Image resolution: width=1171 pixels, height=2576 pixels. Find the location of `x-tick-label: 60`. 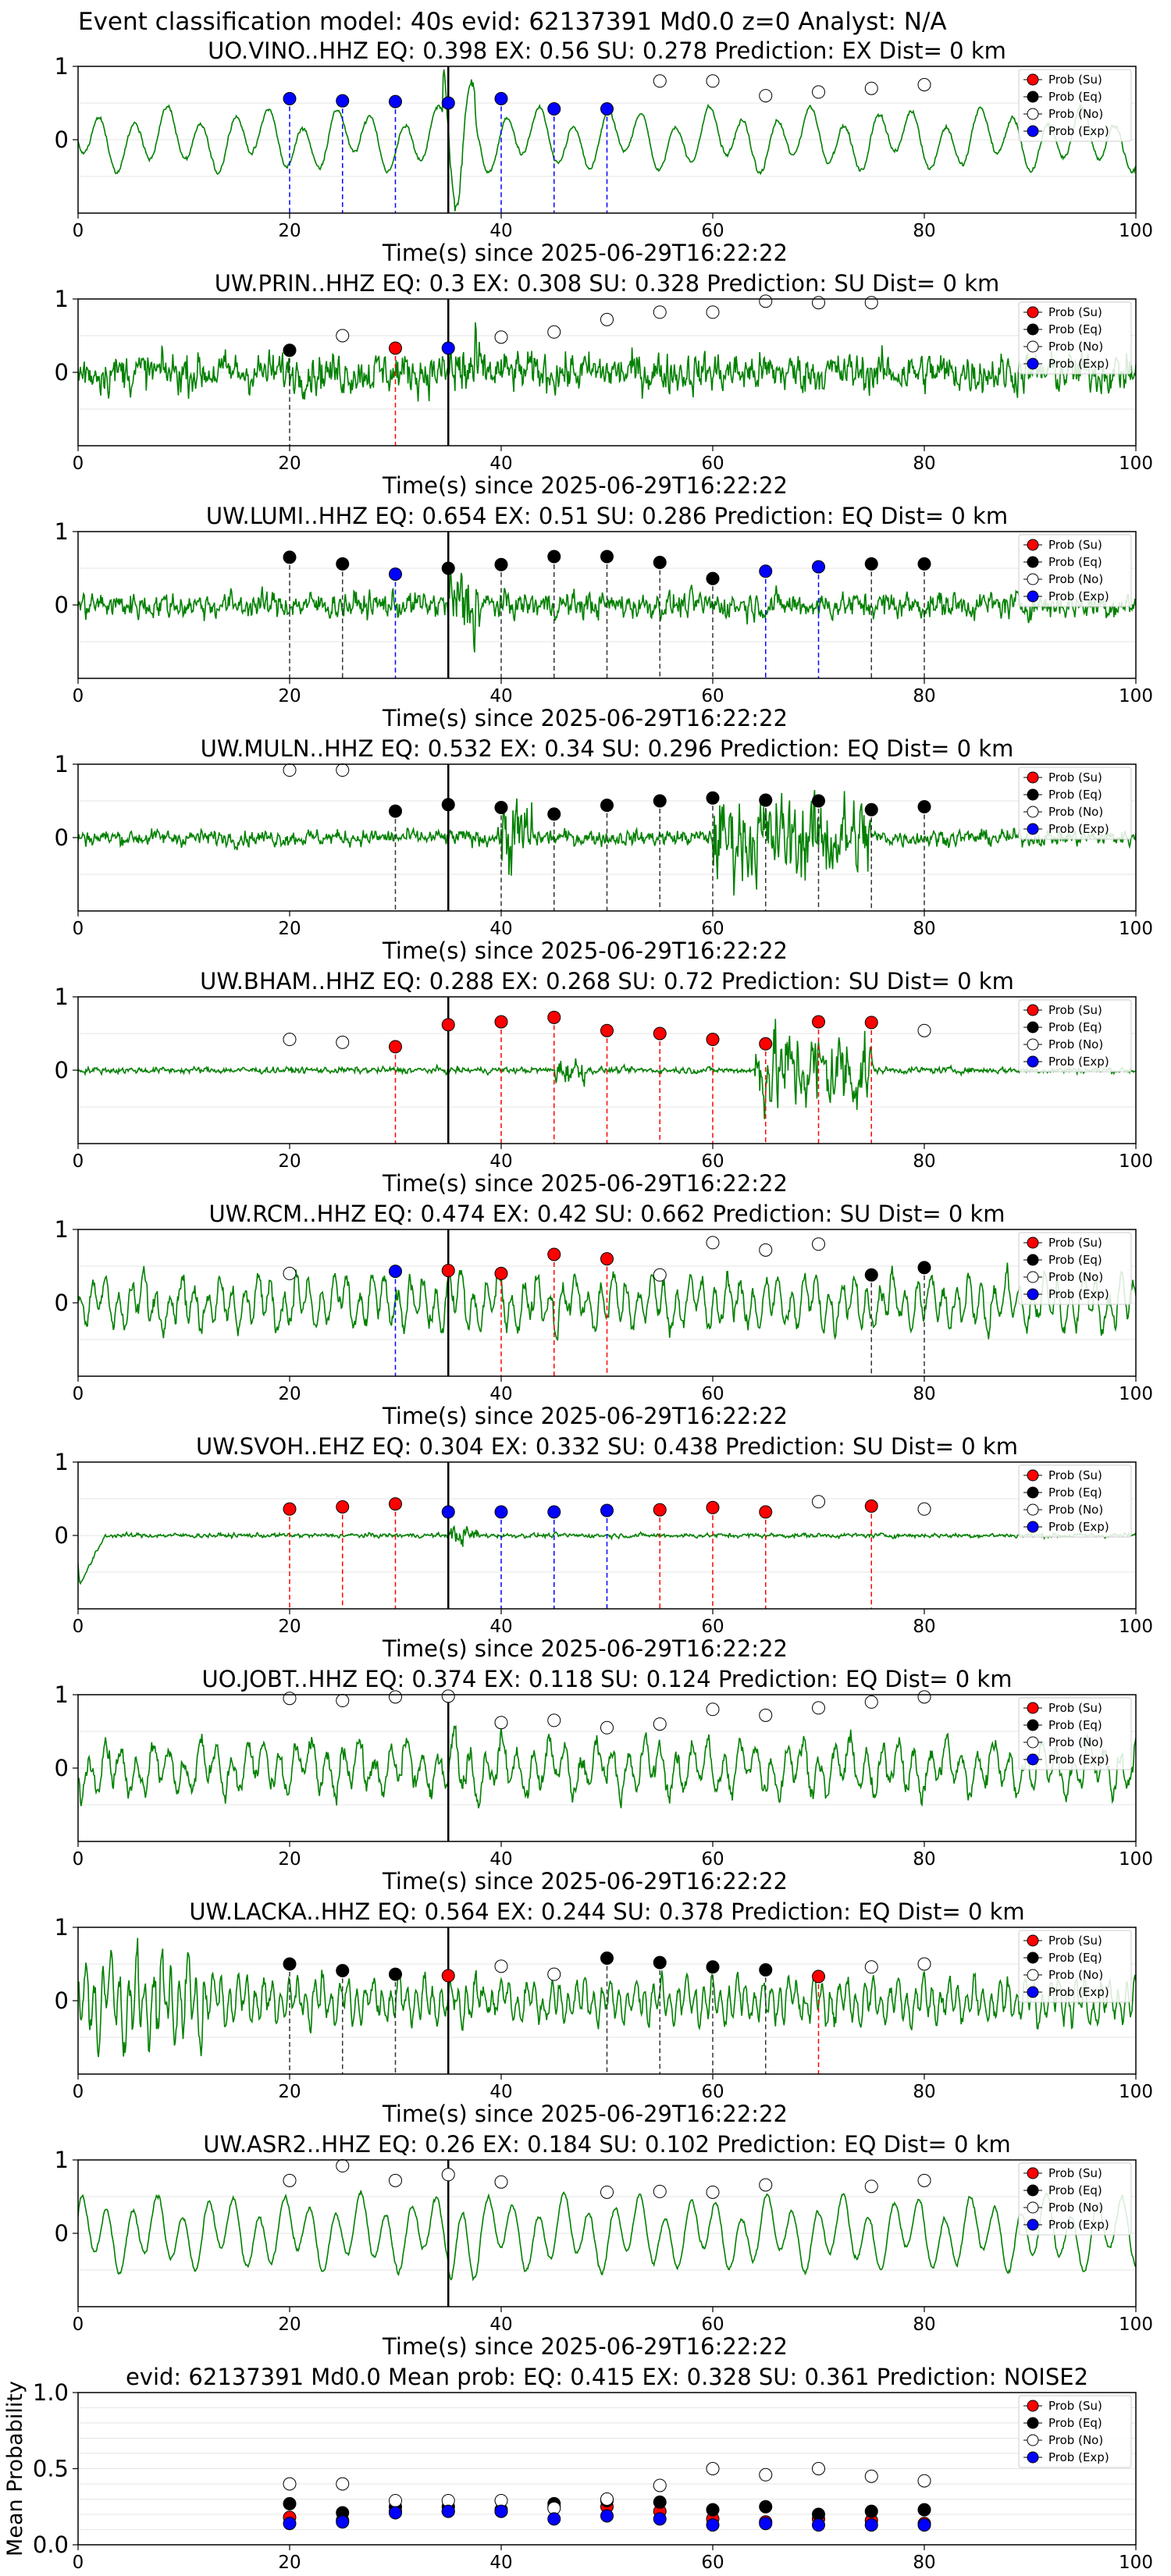

x-tick-label: 60 is located at coordinates (712, 1161).